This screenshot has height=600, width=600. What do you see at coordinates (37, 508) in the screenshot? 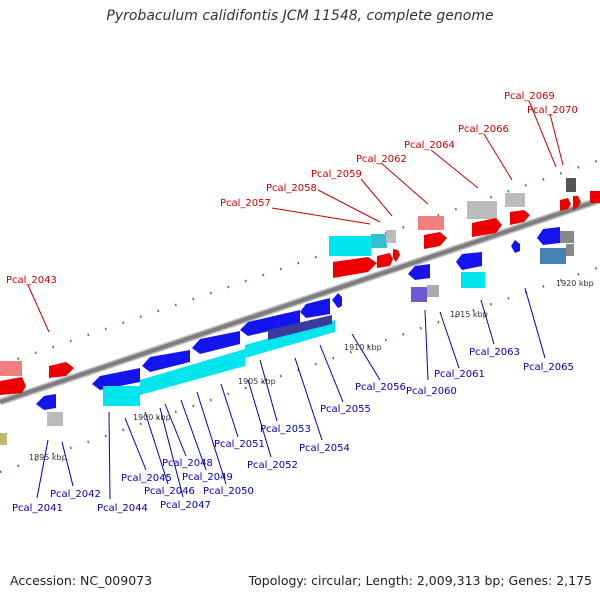
I see `gene-label-2041: Pcal_2041` at bounding box center [37, 508].